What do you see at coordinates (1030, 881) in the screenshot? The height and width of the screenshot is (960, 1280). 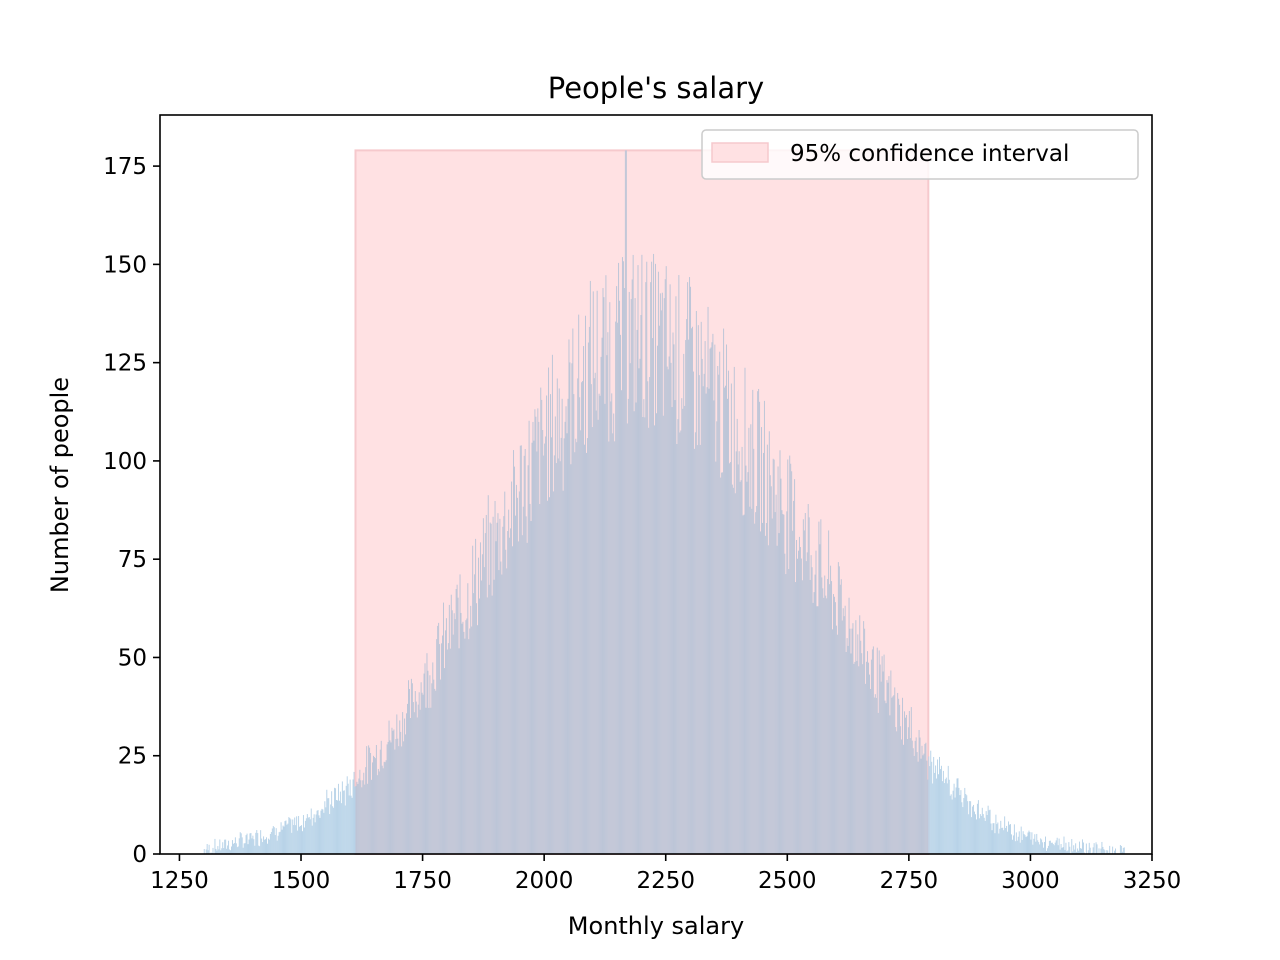 I see `x-tick-label: 3000` at bounding box center [1030, 881].